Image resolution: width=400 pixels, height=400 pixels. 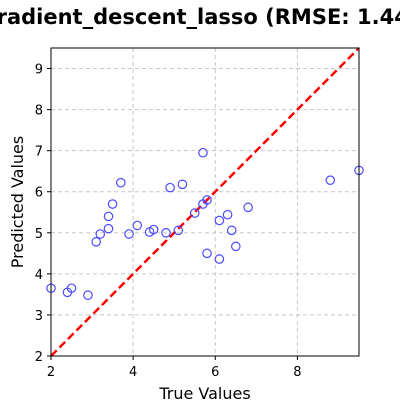 What do you see at coordinates (39, 193) in the screenshot?
I see `y-tick-label: 6` at bounding box center [39, 193].